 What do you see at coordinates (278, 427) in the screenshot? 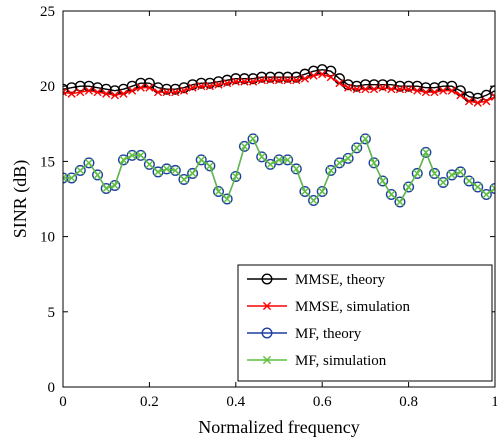
I see `x-axis-label: Normalized frequency` at bounding box center [278, 427].